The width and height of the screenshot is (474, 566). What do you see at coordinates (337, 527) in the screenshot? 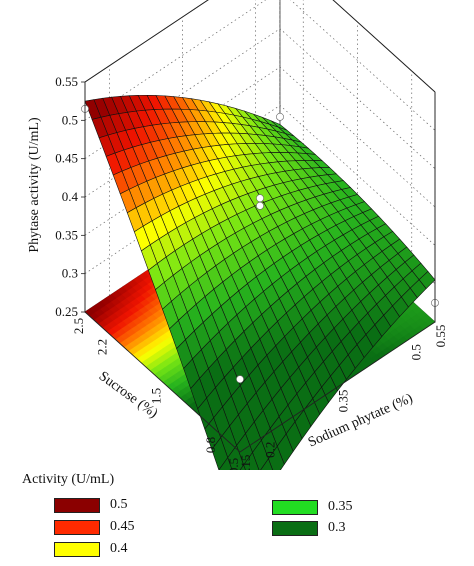
I see `legend-label: 0.3` at bounding box center [337, 527].